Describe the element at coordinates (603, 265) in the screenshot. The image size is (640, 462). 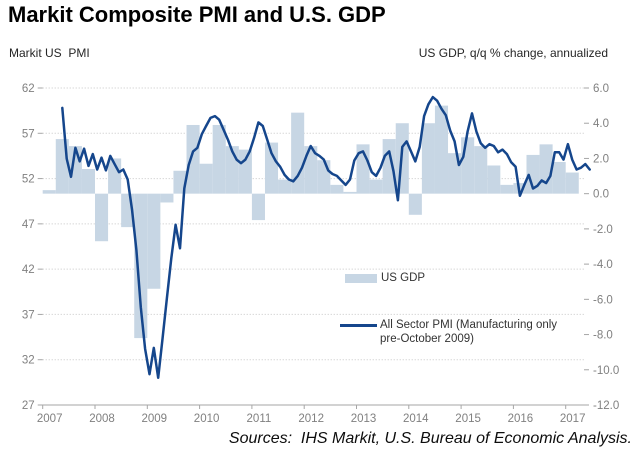
I see `right-axis-tick-label: -4.0` at that location.